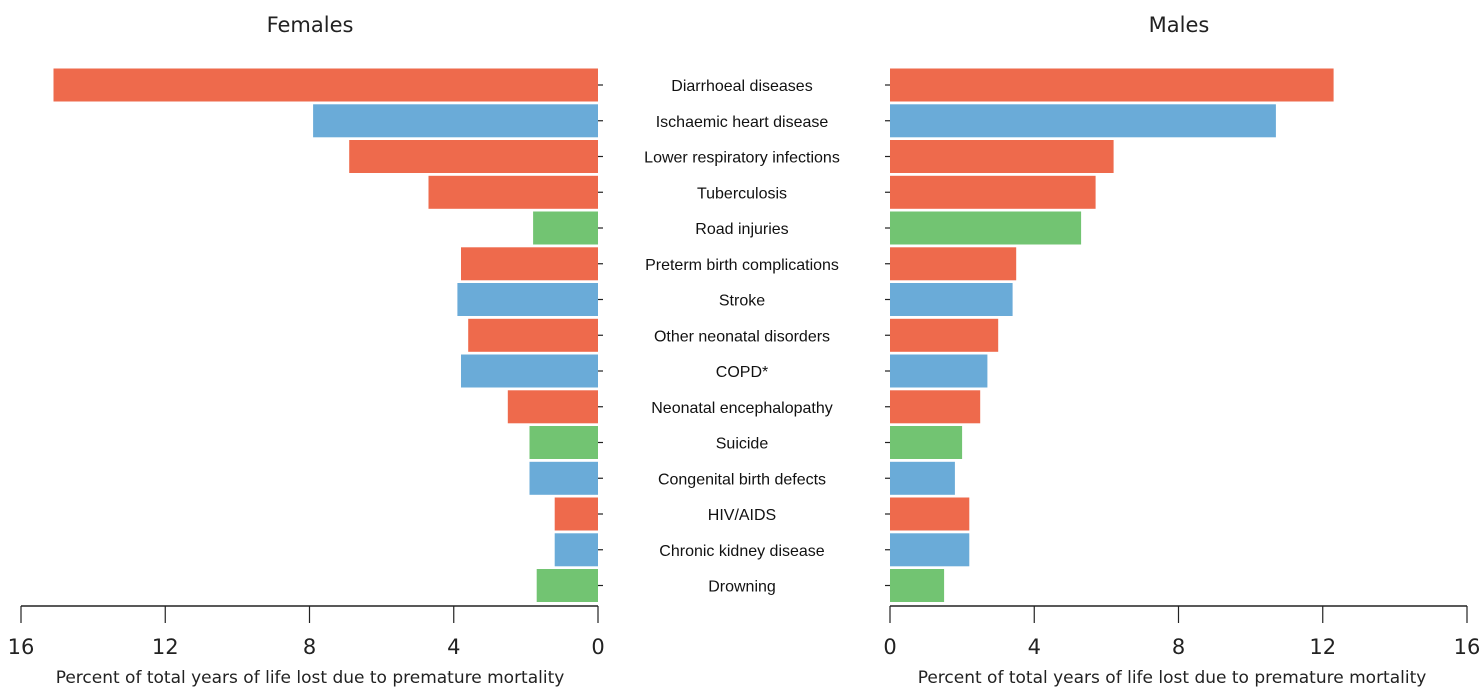 This screenshot has height=689, width=1484. What do you see at coordinates (742, 551) in the screenshot?
I see `category-label-chronic-kidney-disease: Chronic kidney disease` at bounding box center [742, 551].